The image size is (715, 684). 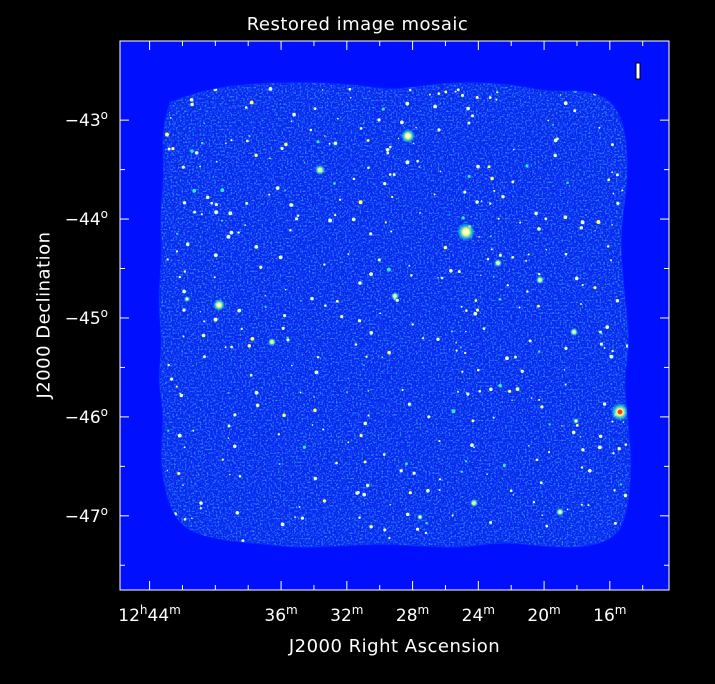 I want to click on x-tick-label: 16m, so click(x=609, y=614).